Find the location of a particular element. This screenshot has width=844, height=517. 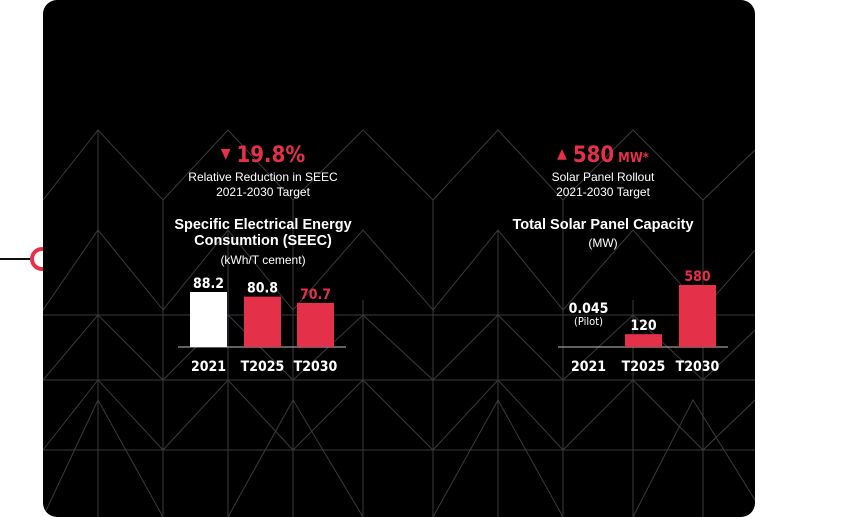

seec-caption-line2: 2021-2030 Target is located at coordinates (263, 192).